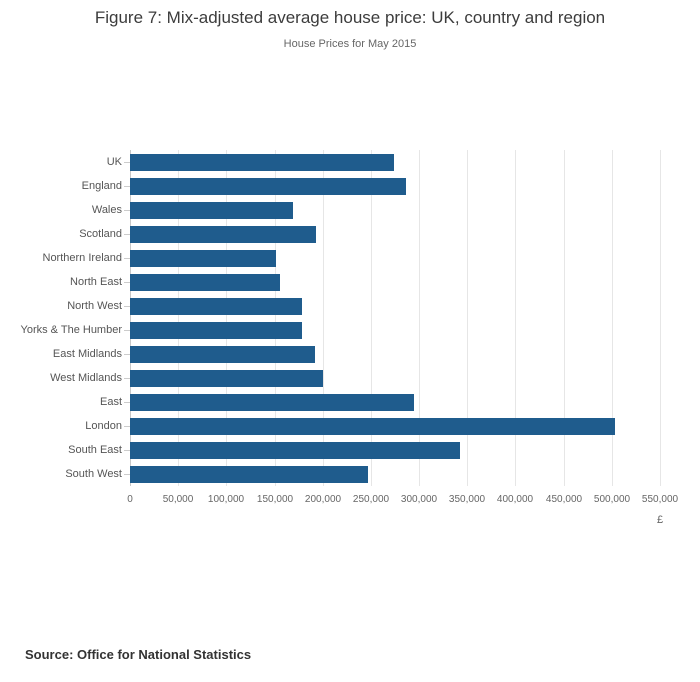  I want to click on category-label: North East, so click(96, 281).